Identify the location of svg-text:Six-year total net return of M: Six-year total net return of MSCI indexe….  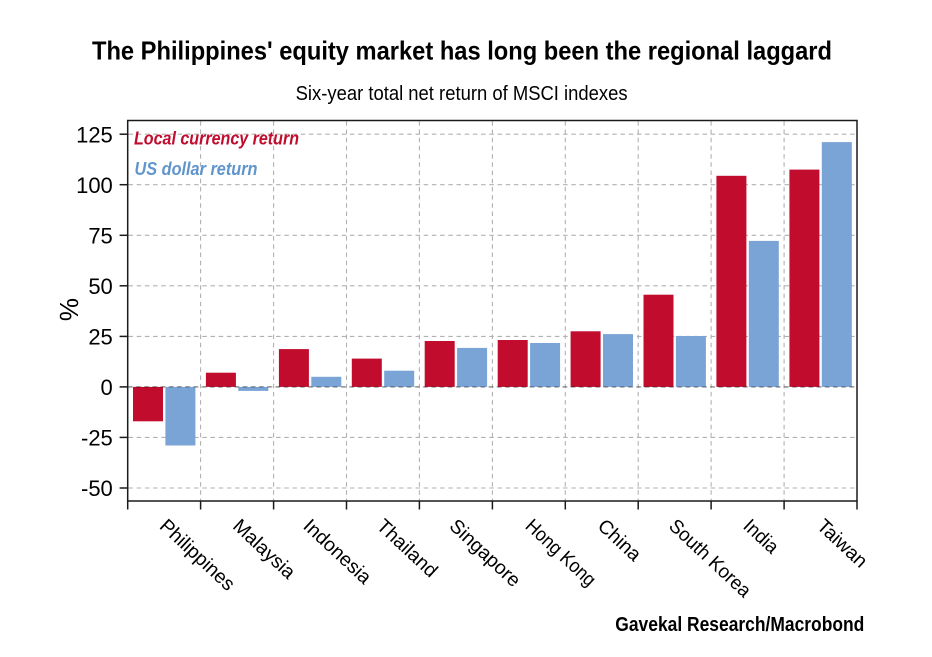
(462, 94).